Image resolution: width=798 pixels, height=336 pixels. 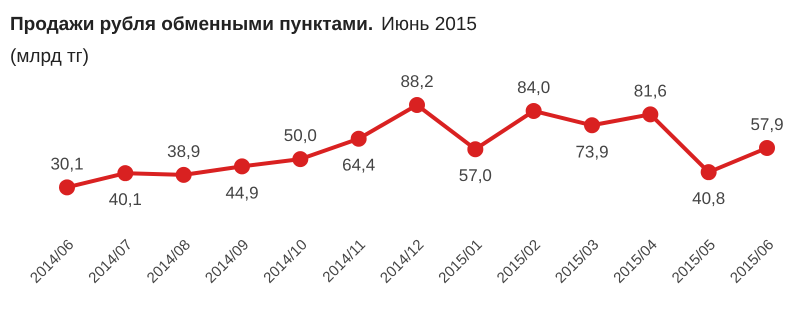 What do you see at coordinates (67, 164) in the screenshot?
I see `data-label: 30,1` at bounding box center [67, 164].